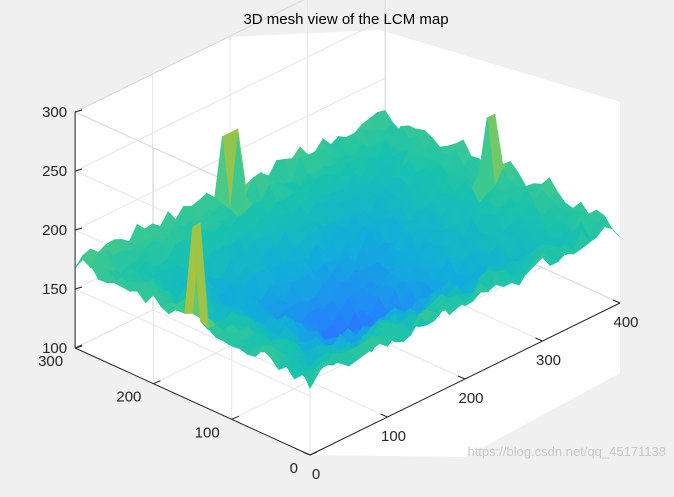 The height and width of the screenshot is (497, 674). What do you see at coordinates (54, 289) in the screenshot?
I see `z-tick-label: 150` at bounding box center [54, 289].